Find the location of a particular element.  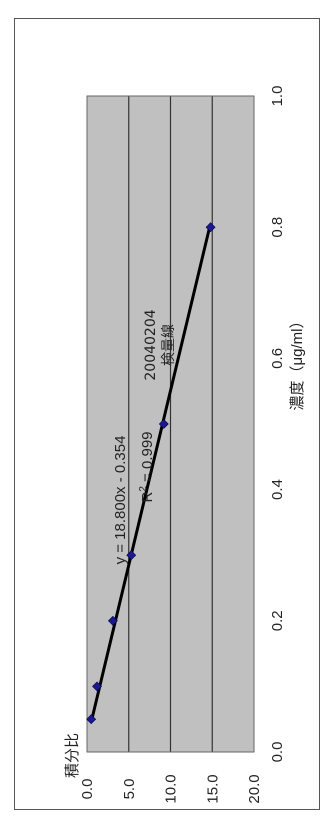

chart-title-line-2: 検量線 is located at coordinates (169, 345).